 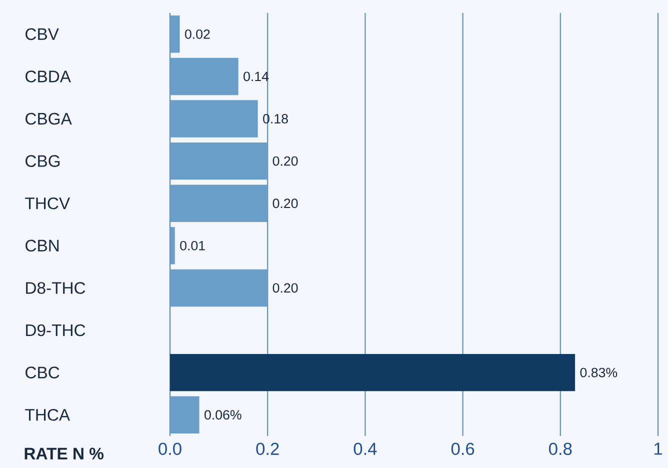 What do you see at coordinates (56, 330) in the screenshot?
I see `y-tick-label: D9-THC` at bounding box center [56, 330].